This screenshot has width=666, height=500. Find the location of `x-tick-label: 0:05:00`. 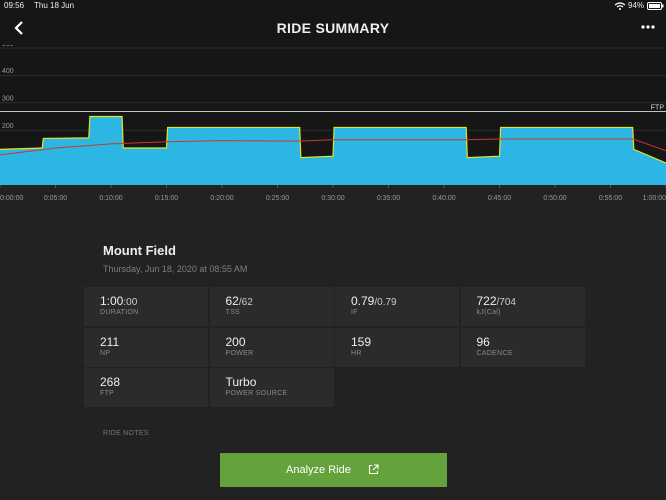

x-tick-label: 0:05:00 is located at coordinates (55, 198).